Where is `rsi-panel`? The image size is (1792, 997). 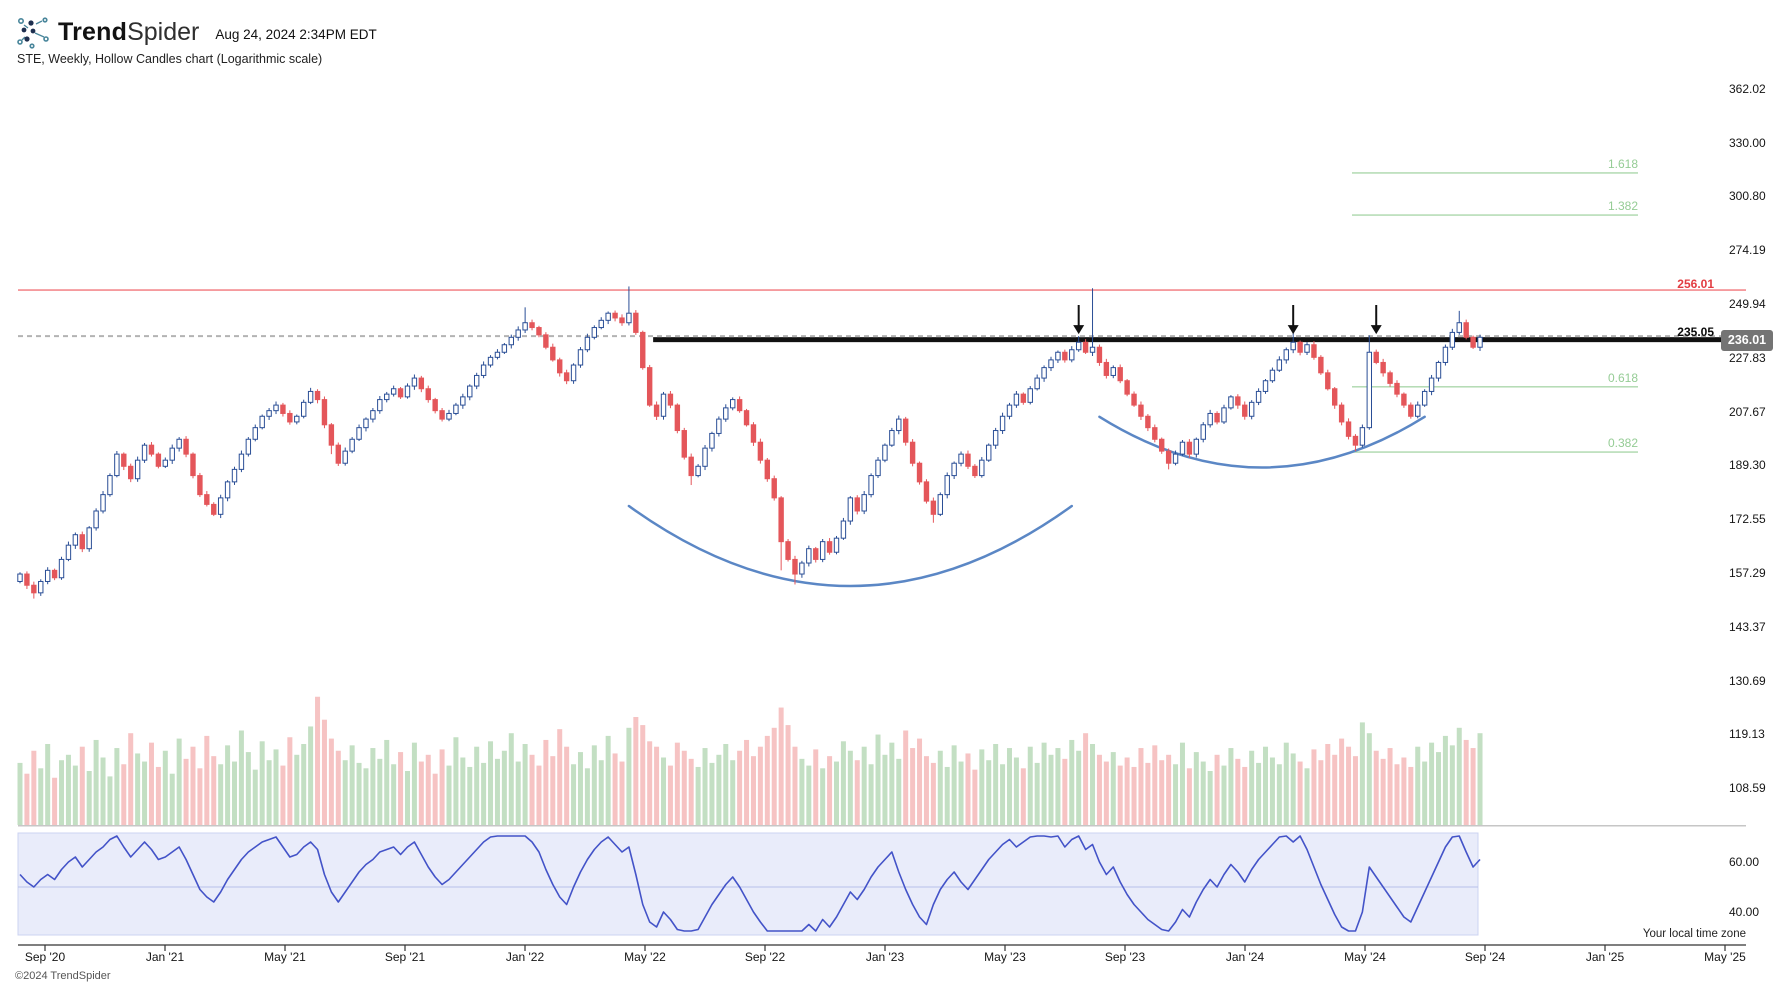 rsi-panel is located at coordinates (748, 884).